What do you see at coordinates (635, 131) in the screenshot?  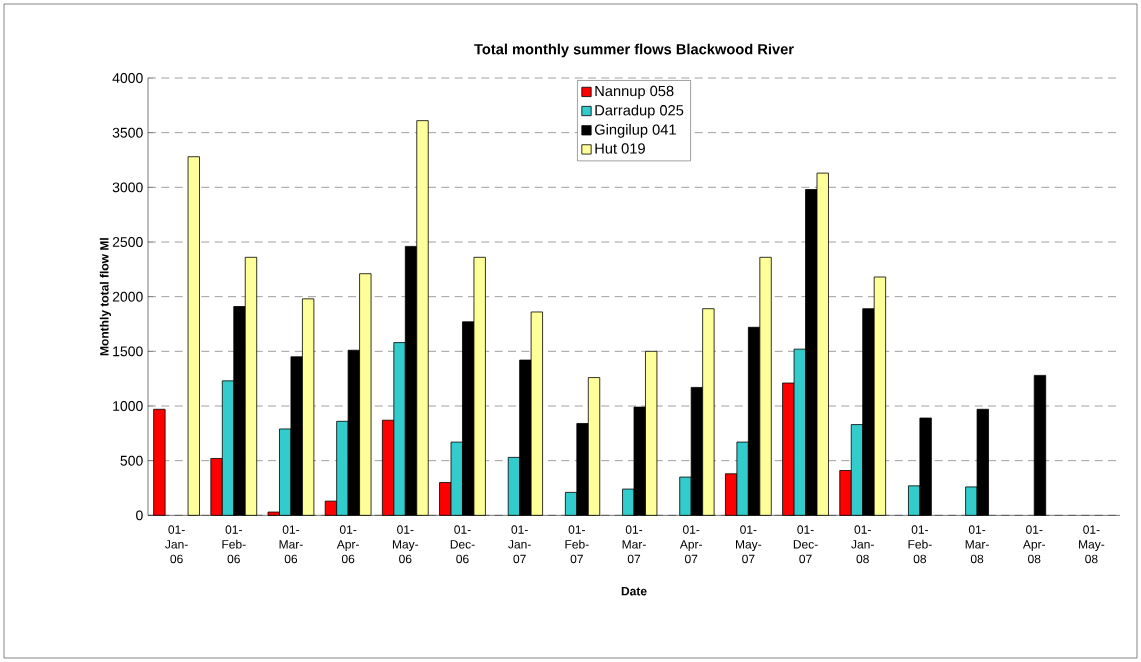 I see `legend-label: Gingilup 041` at bounding box center [635, 131].